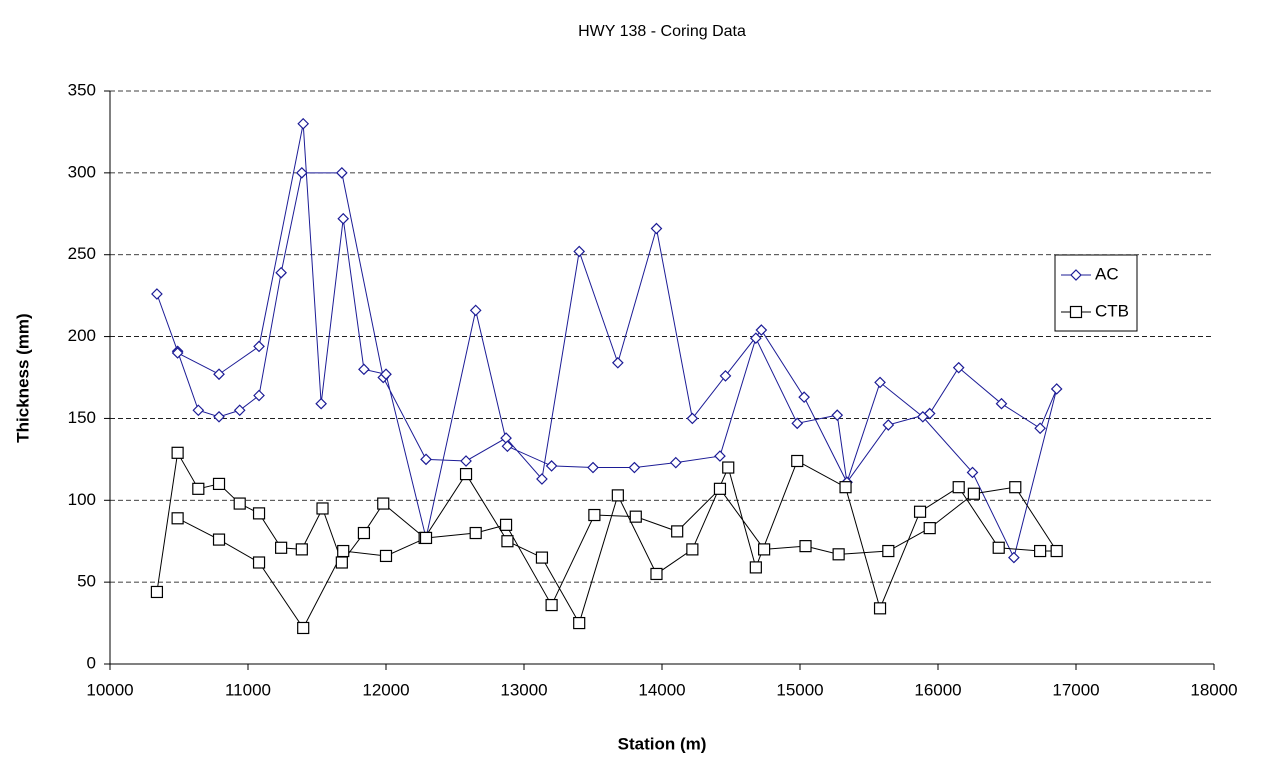  What do you see at coordinates (109, 689) in the screenshot?
I see `x-tick-label: 10000` at bounding box center [109, 689].